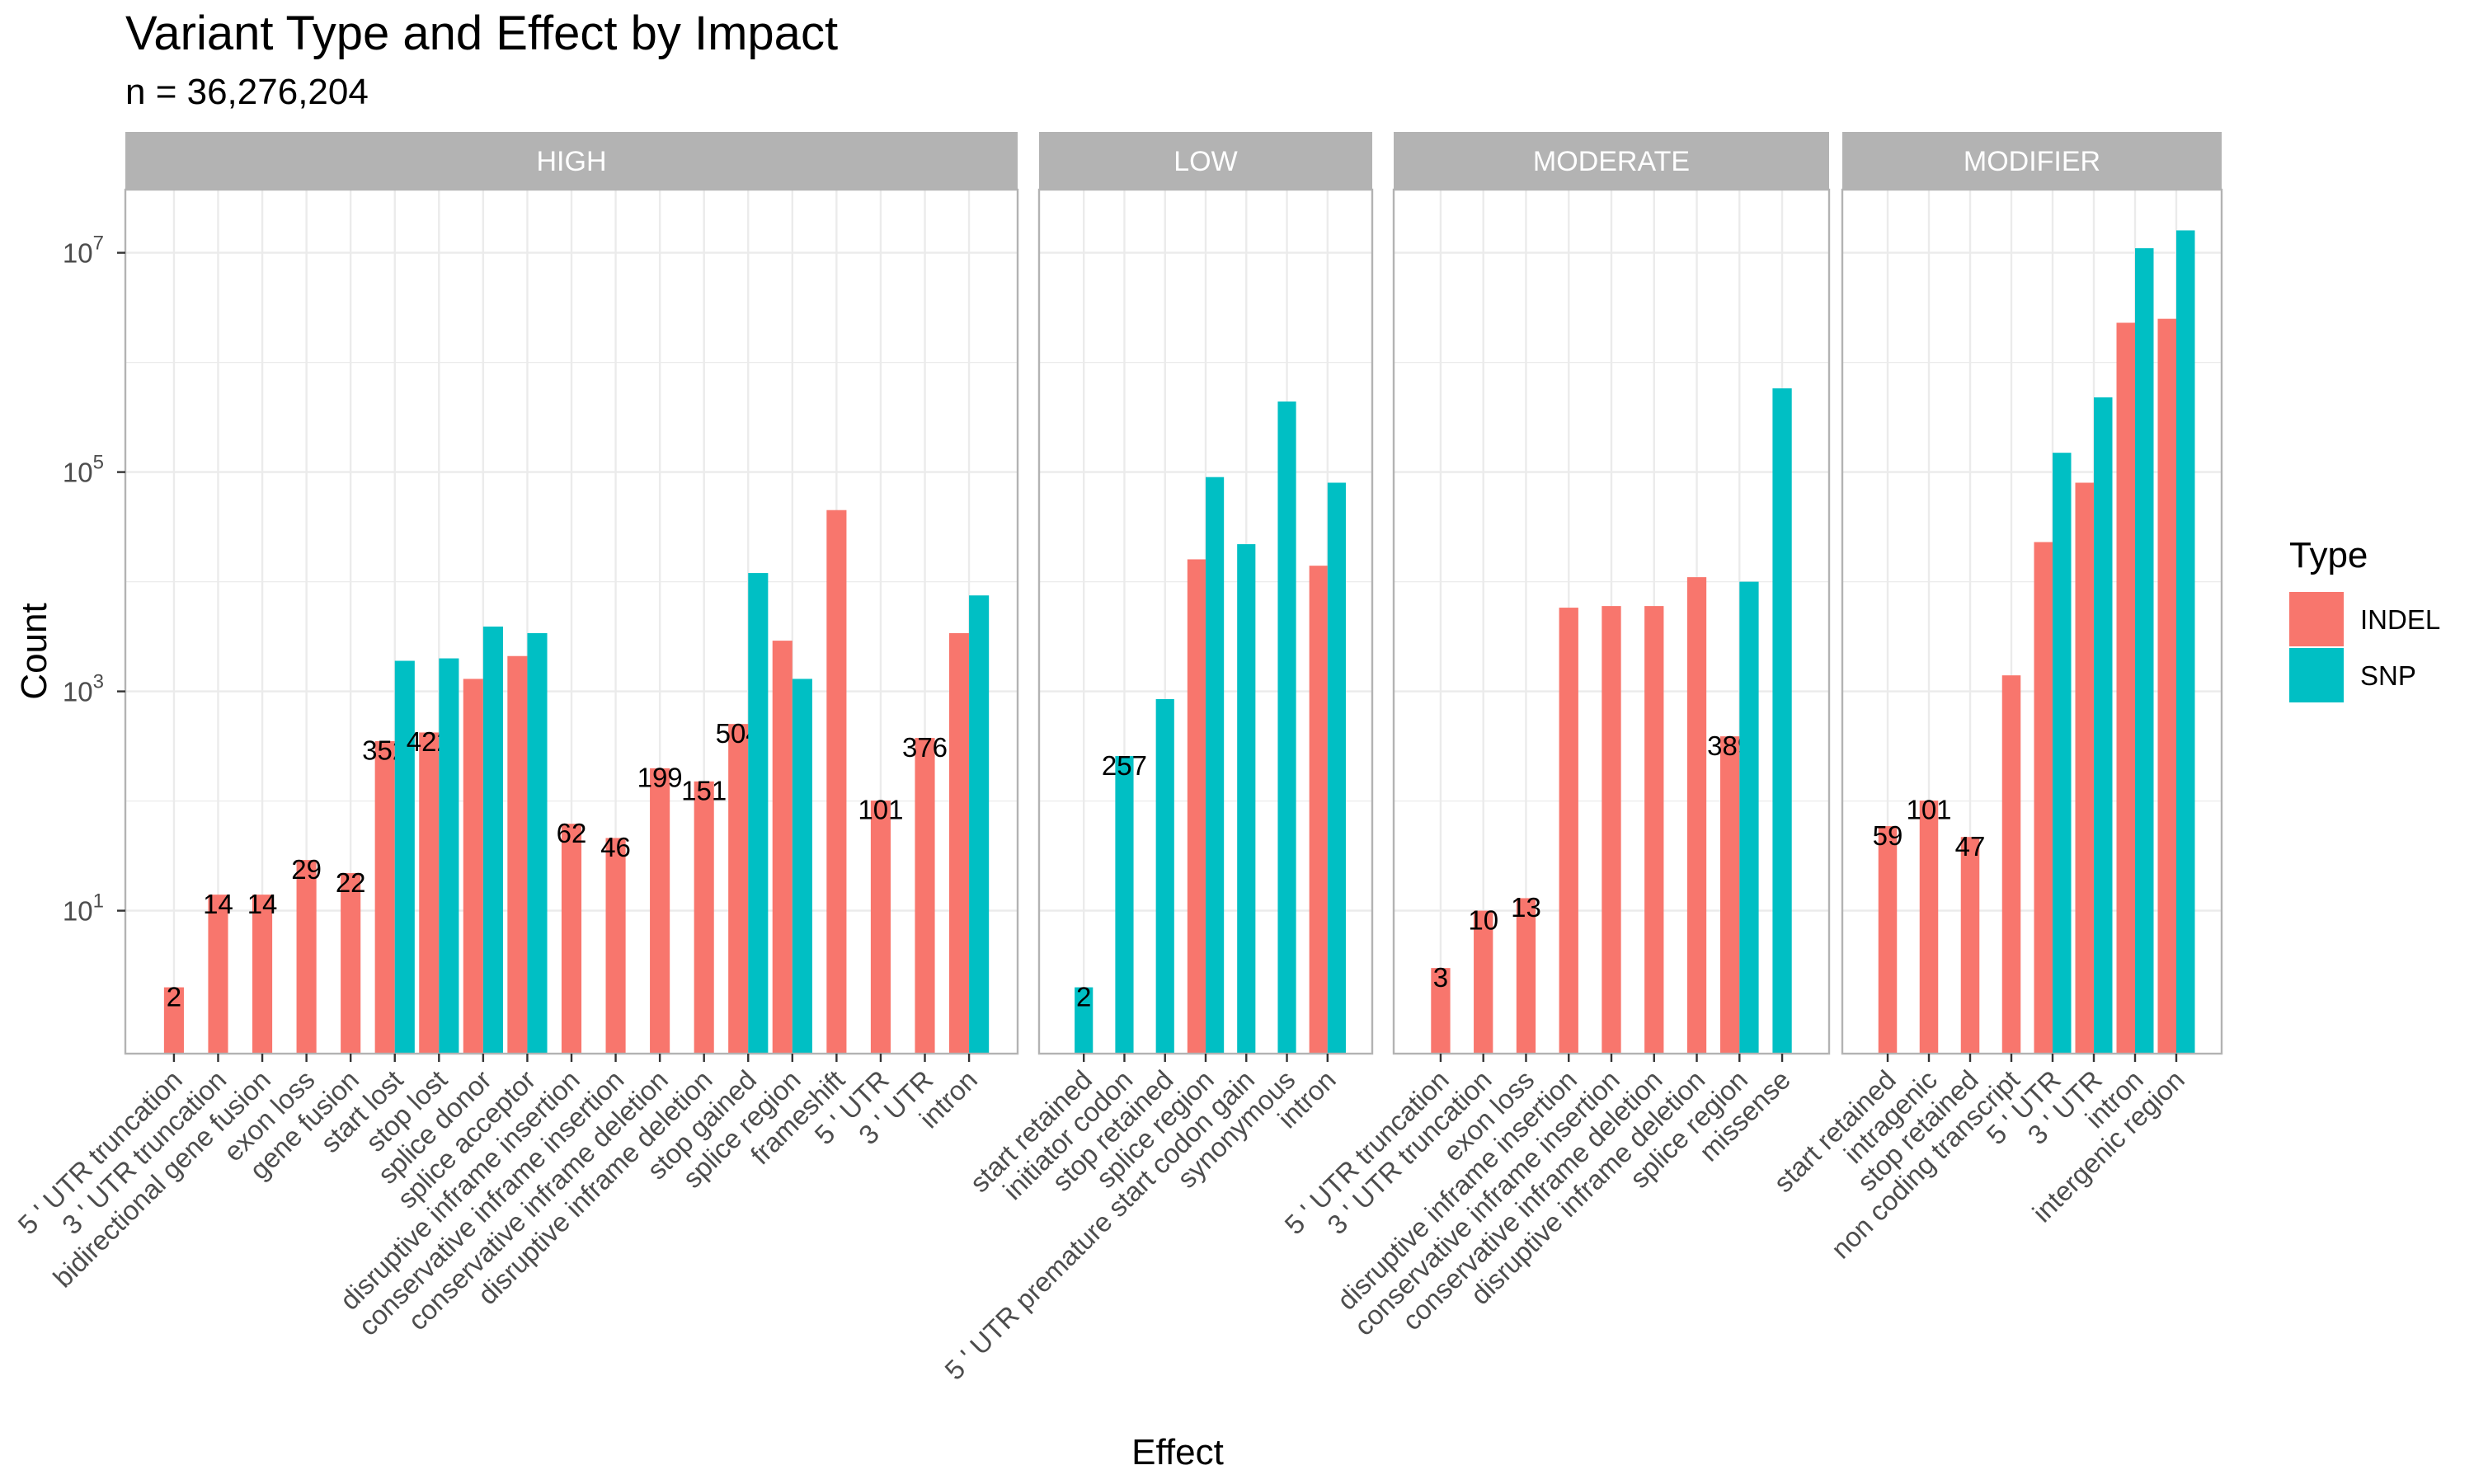 This screenshot has width=2474, height=1484. What do you see at coordinates (34, 651) in the screenshot?
I see `y-axis-title: Count` at bounding box center [34, 651].